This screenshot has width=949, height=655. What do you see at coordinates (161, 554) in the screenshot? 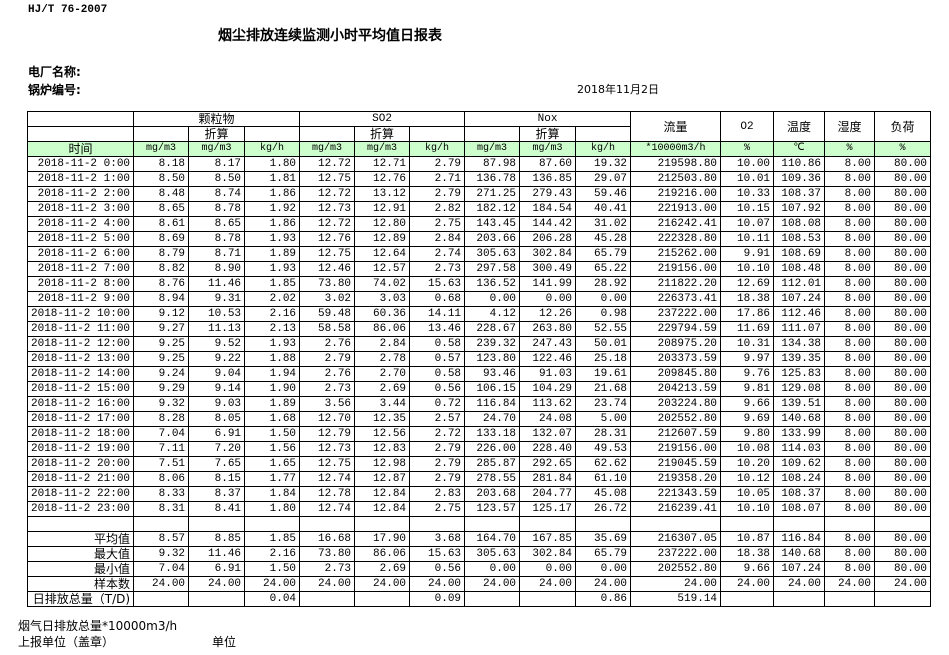
I see `data-cell: 9.32` at bounding box center [161, 554].